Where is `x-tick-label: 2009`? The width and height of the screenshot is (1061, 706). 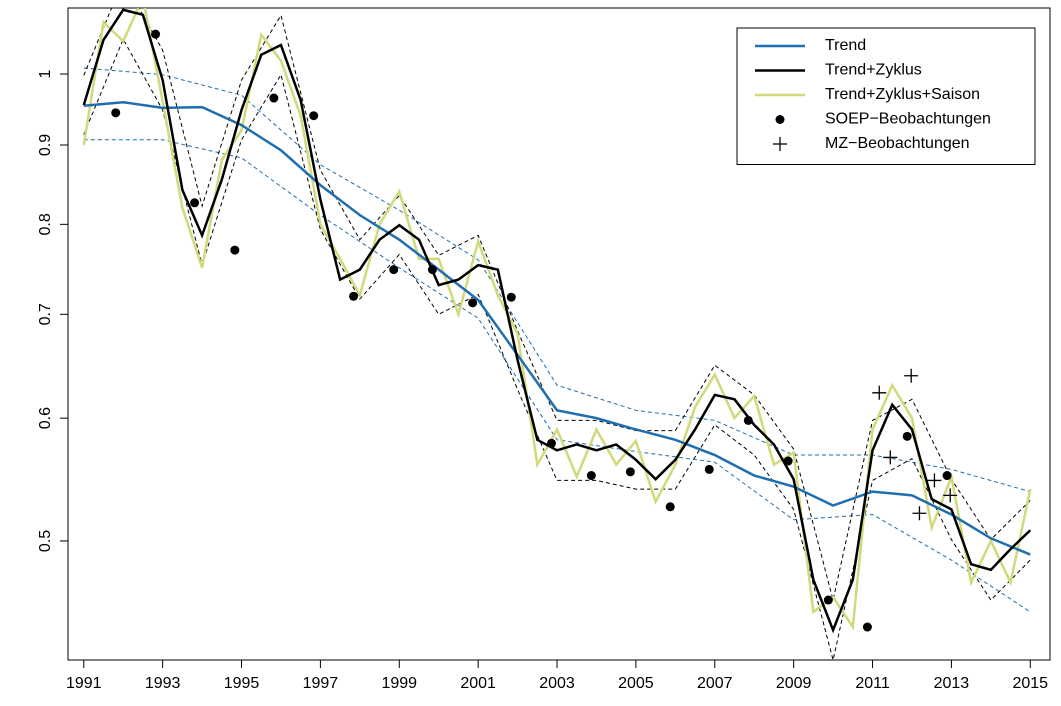
x-tick-label: 2009 is located at coordinates (794, 683).